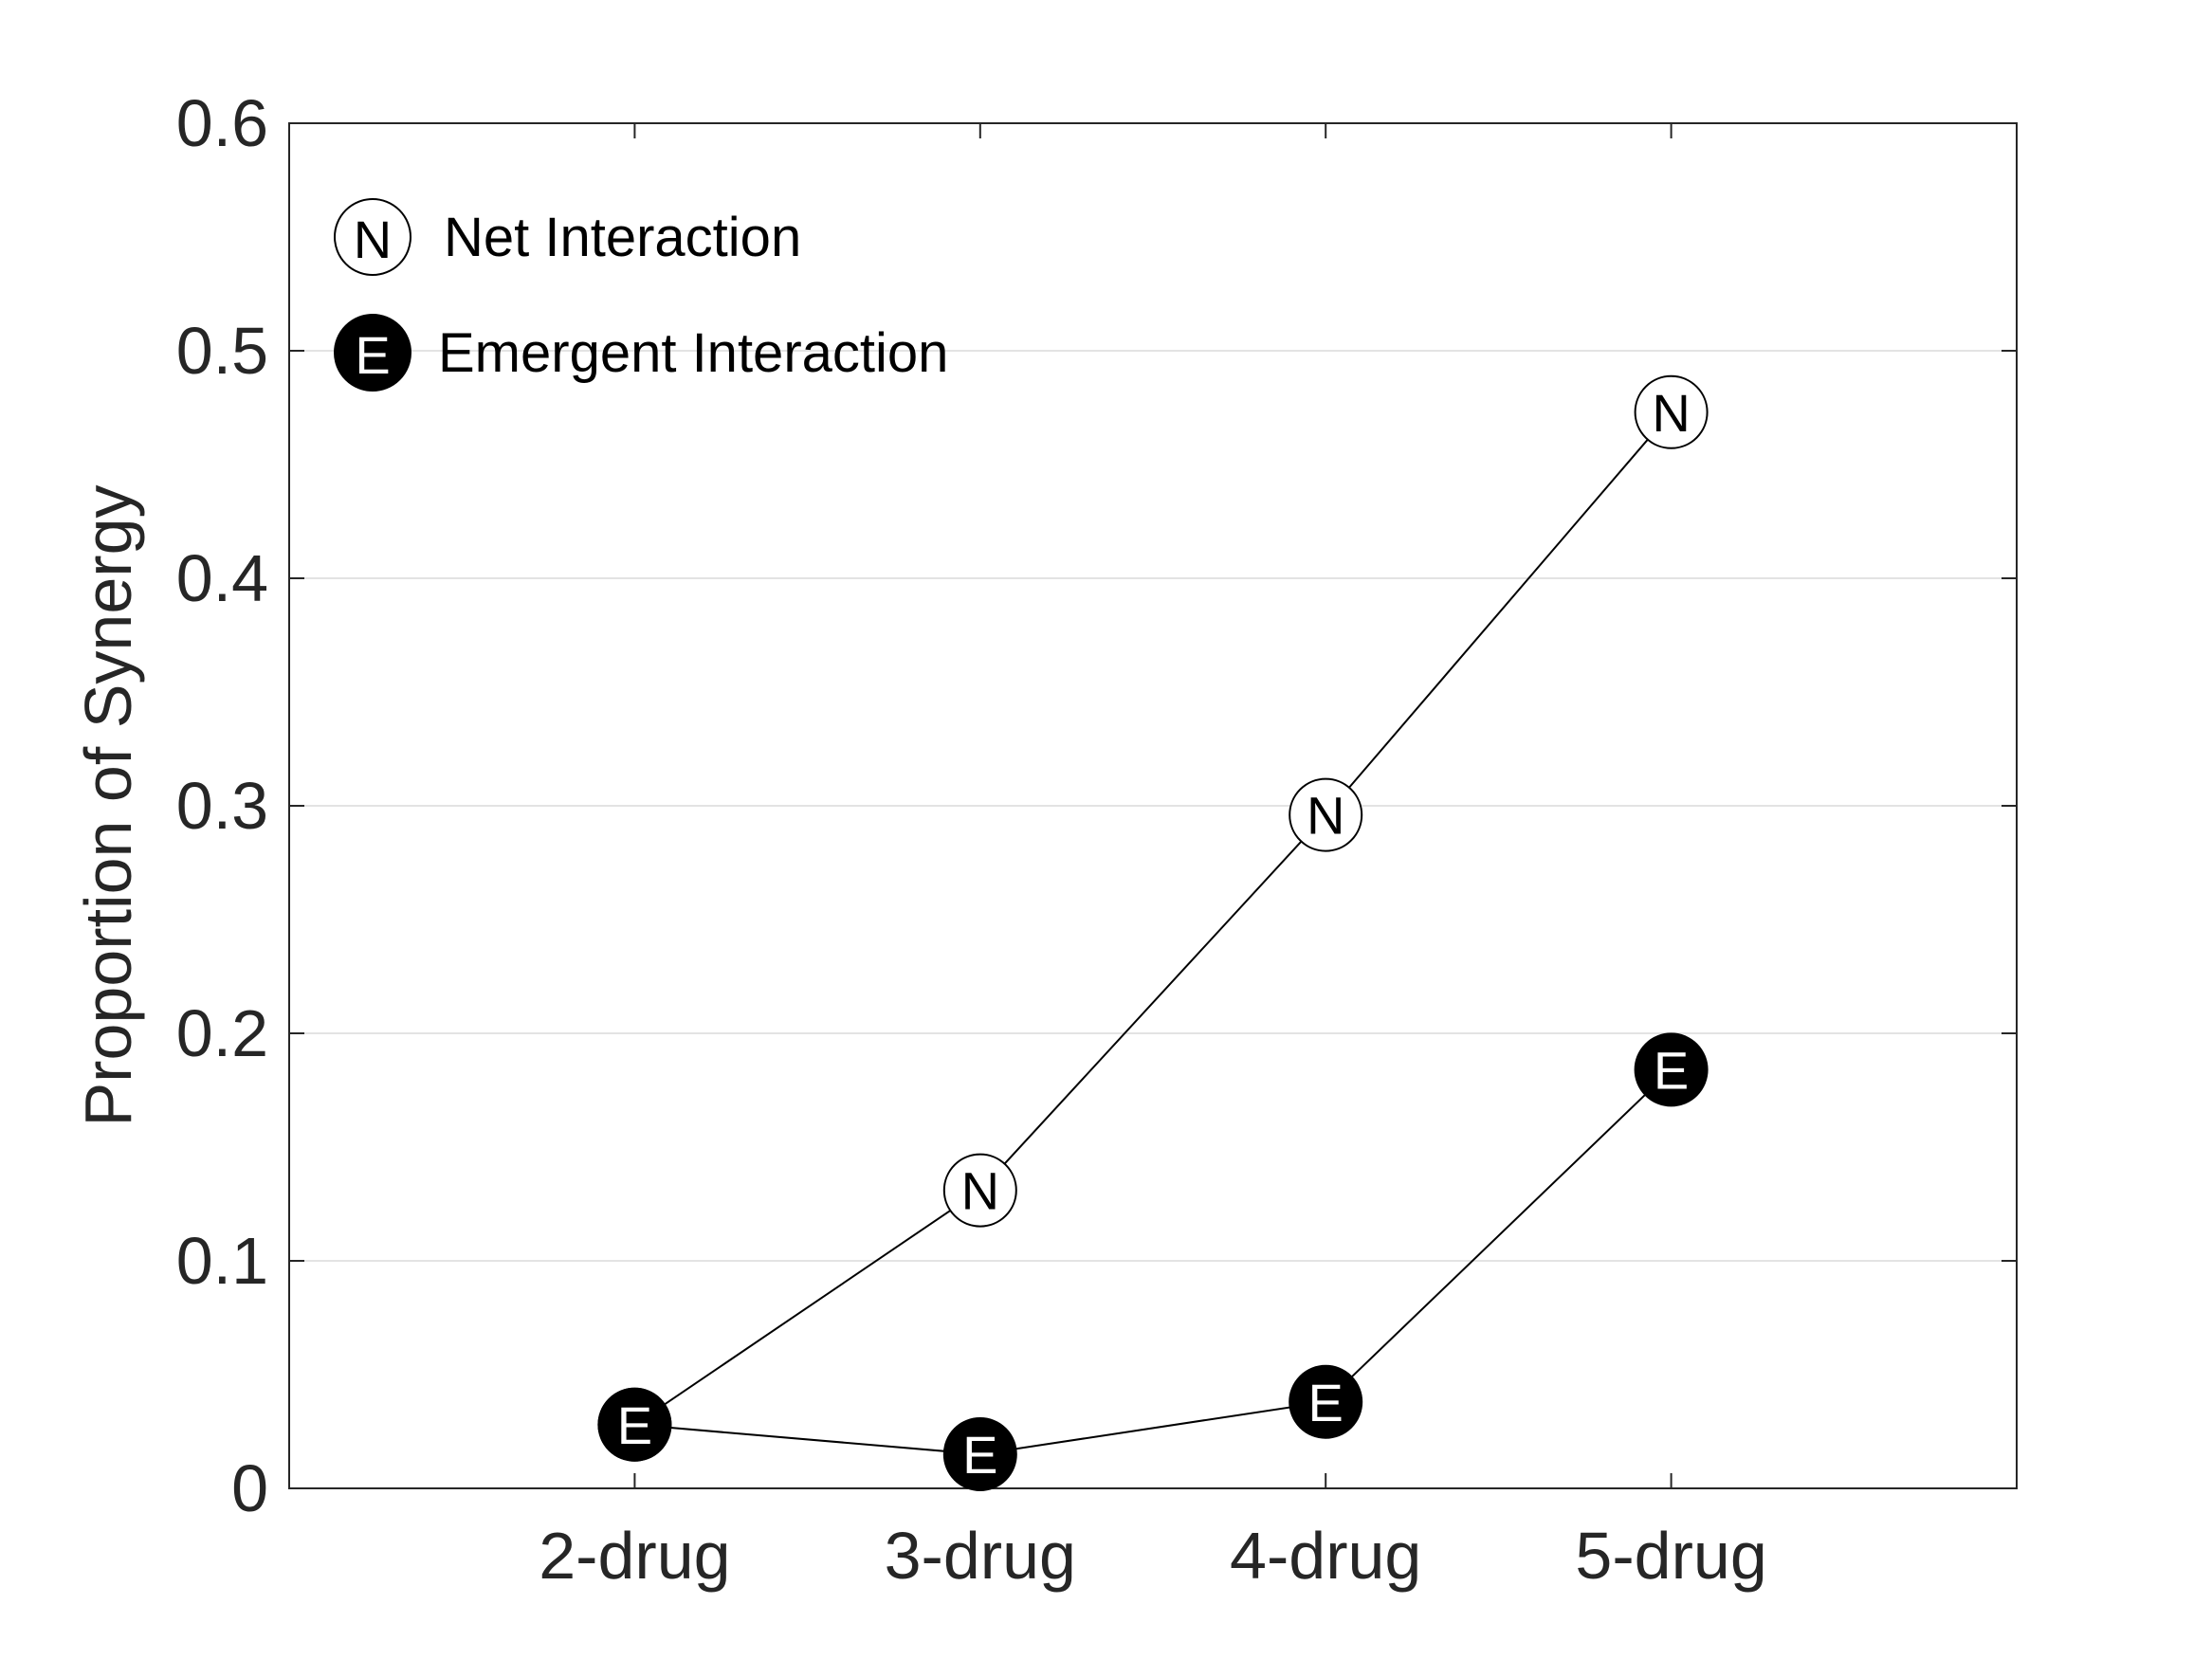  I want to click on legend-marker-letter: N, so click(373, 239).